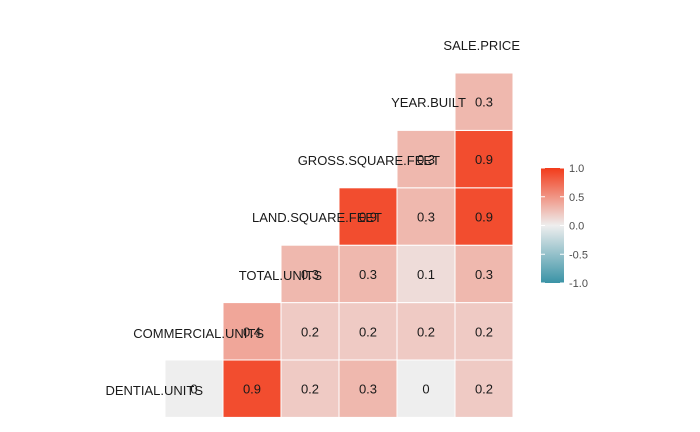 Image resolution: width=700 pixels, height=432 pixels. What do you see at coordinates (481, 45) in the screenshot?
I see `variable-label: SALE.PRICE` at bounding box center [481, 45].